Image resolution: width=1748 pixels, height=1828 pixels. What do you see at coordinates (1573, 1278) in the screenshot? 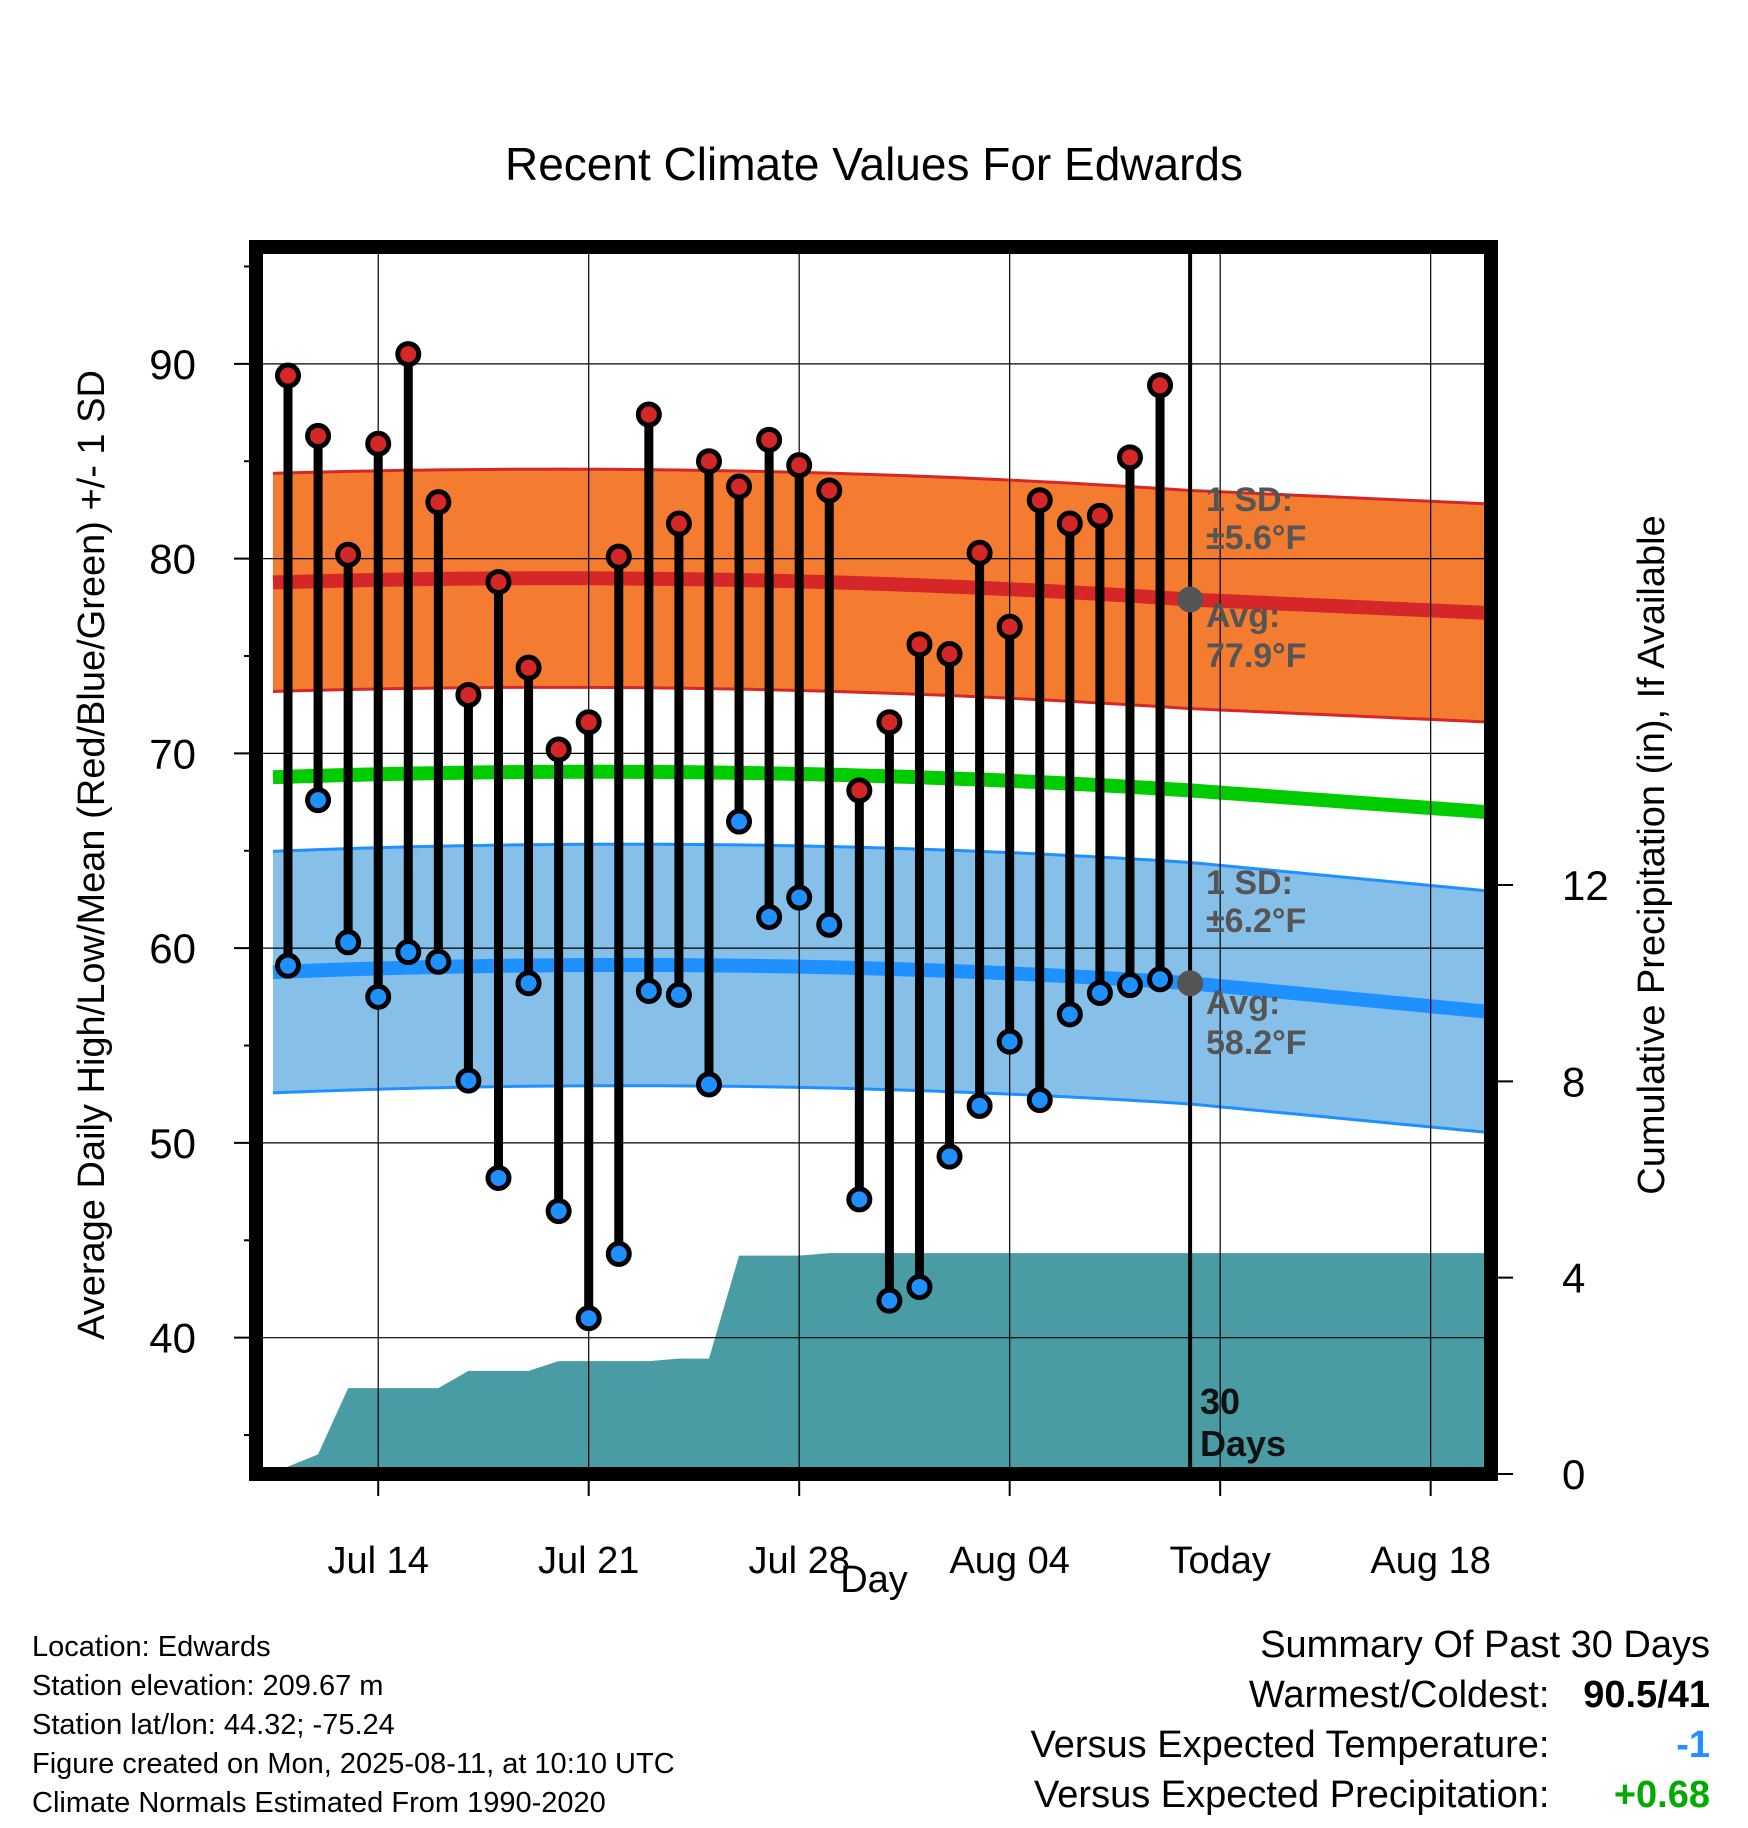
I see `y-tick-label-right: 4` at bounding box center [1573, 1278].